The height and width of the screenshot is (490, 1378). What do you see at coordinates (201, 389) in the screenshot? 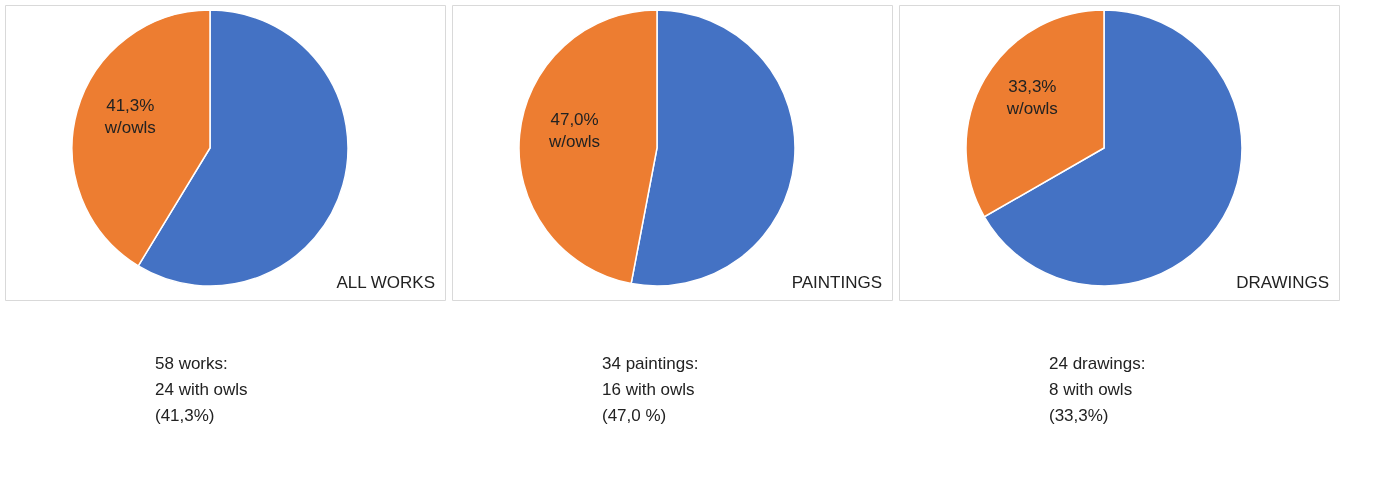
I see `text: 58 works: 24 with owls (41,3%)` at bounding box center [201, 389].